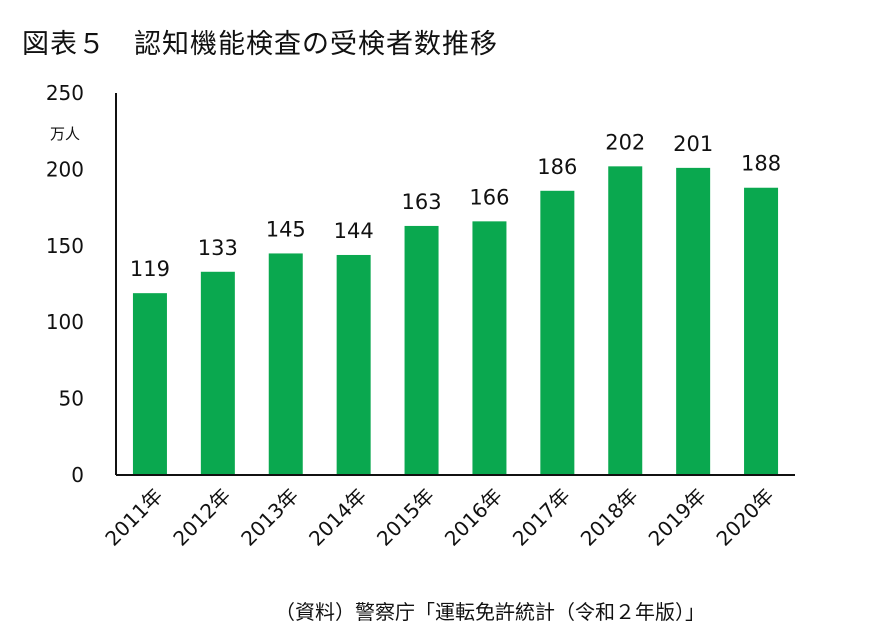 The height and width of the screenshot is (641, 870). I want to click on x-tick-label: 2020年, so click(744, 517).